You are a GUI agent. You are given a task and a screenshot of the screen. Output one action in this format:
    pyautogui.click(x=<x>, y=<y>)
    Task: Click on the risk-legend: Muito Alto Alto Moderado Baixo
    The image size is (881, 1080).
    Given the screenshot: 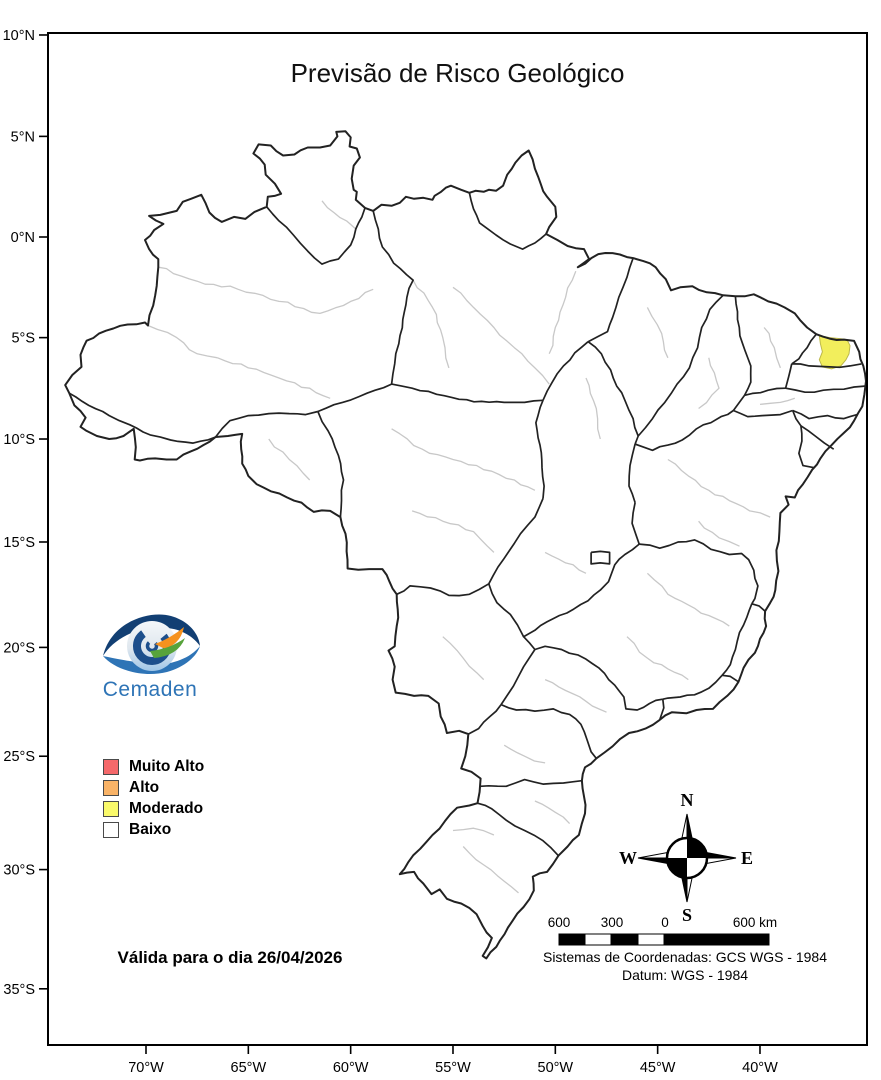 What is the action you would take?
    pyautogui.click(x=153, y=798)
    